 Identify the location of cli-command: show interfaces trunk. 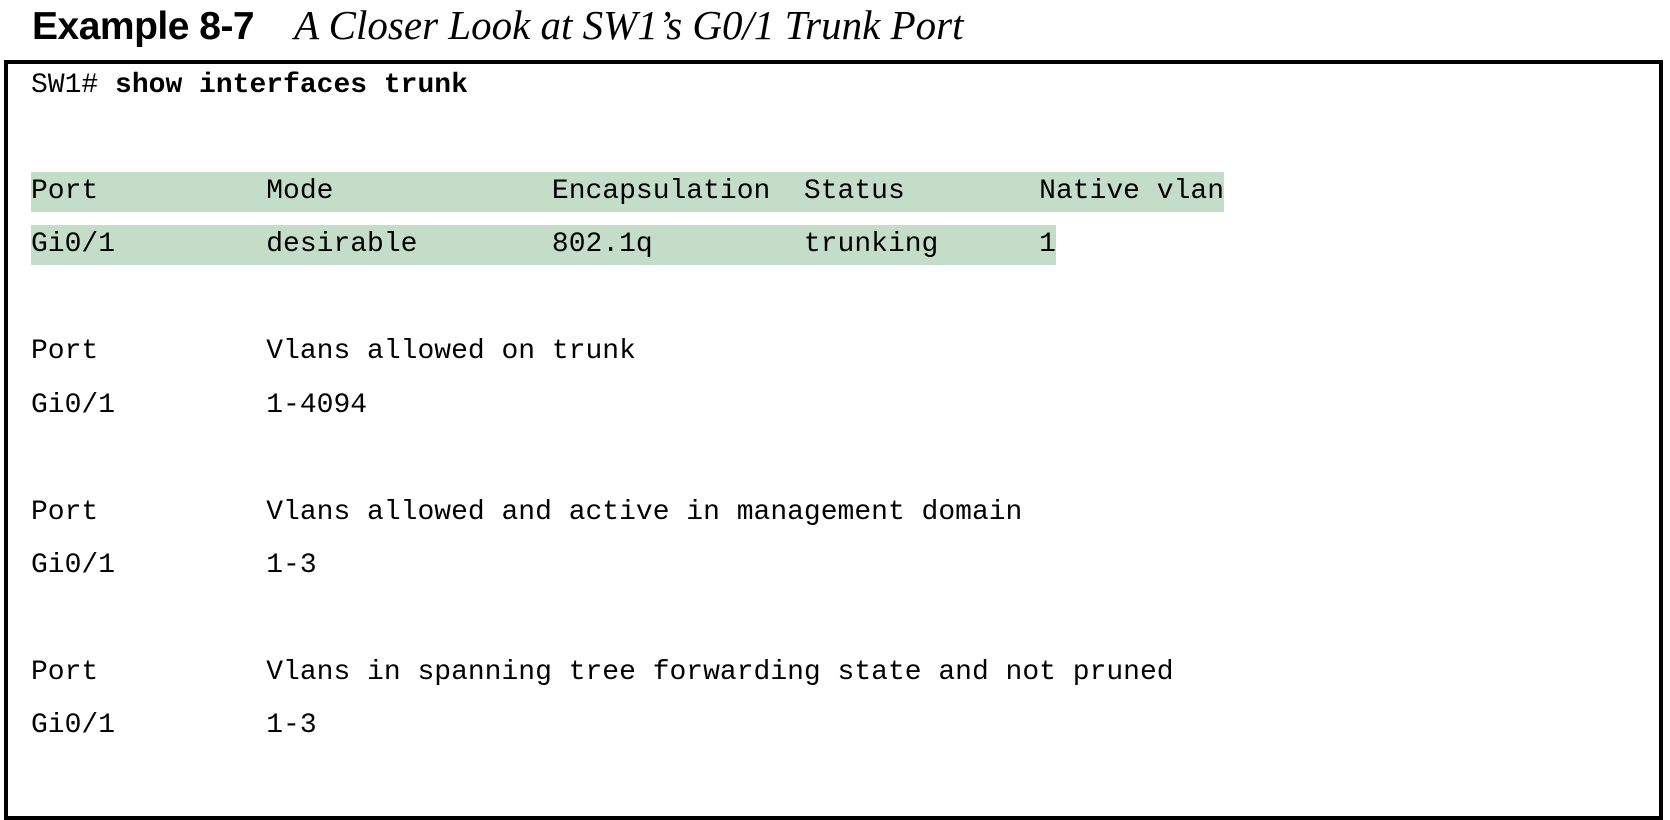
(291, 85).